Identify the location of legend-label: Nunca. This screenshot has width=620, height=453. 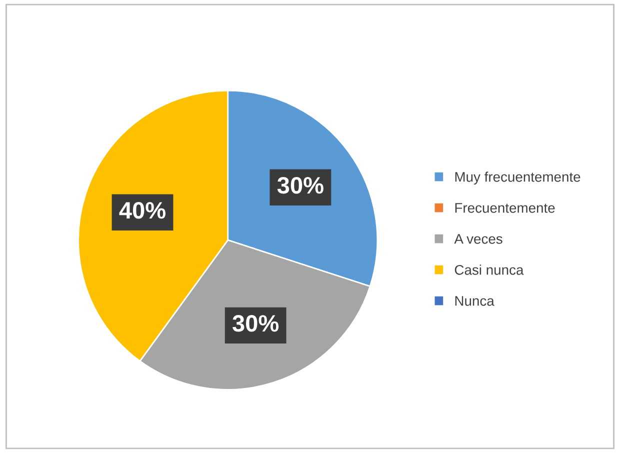
(474, 301).